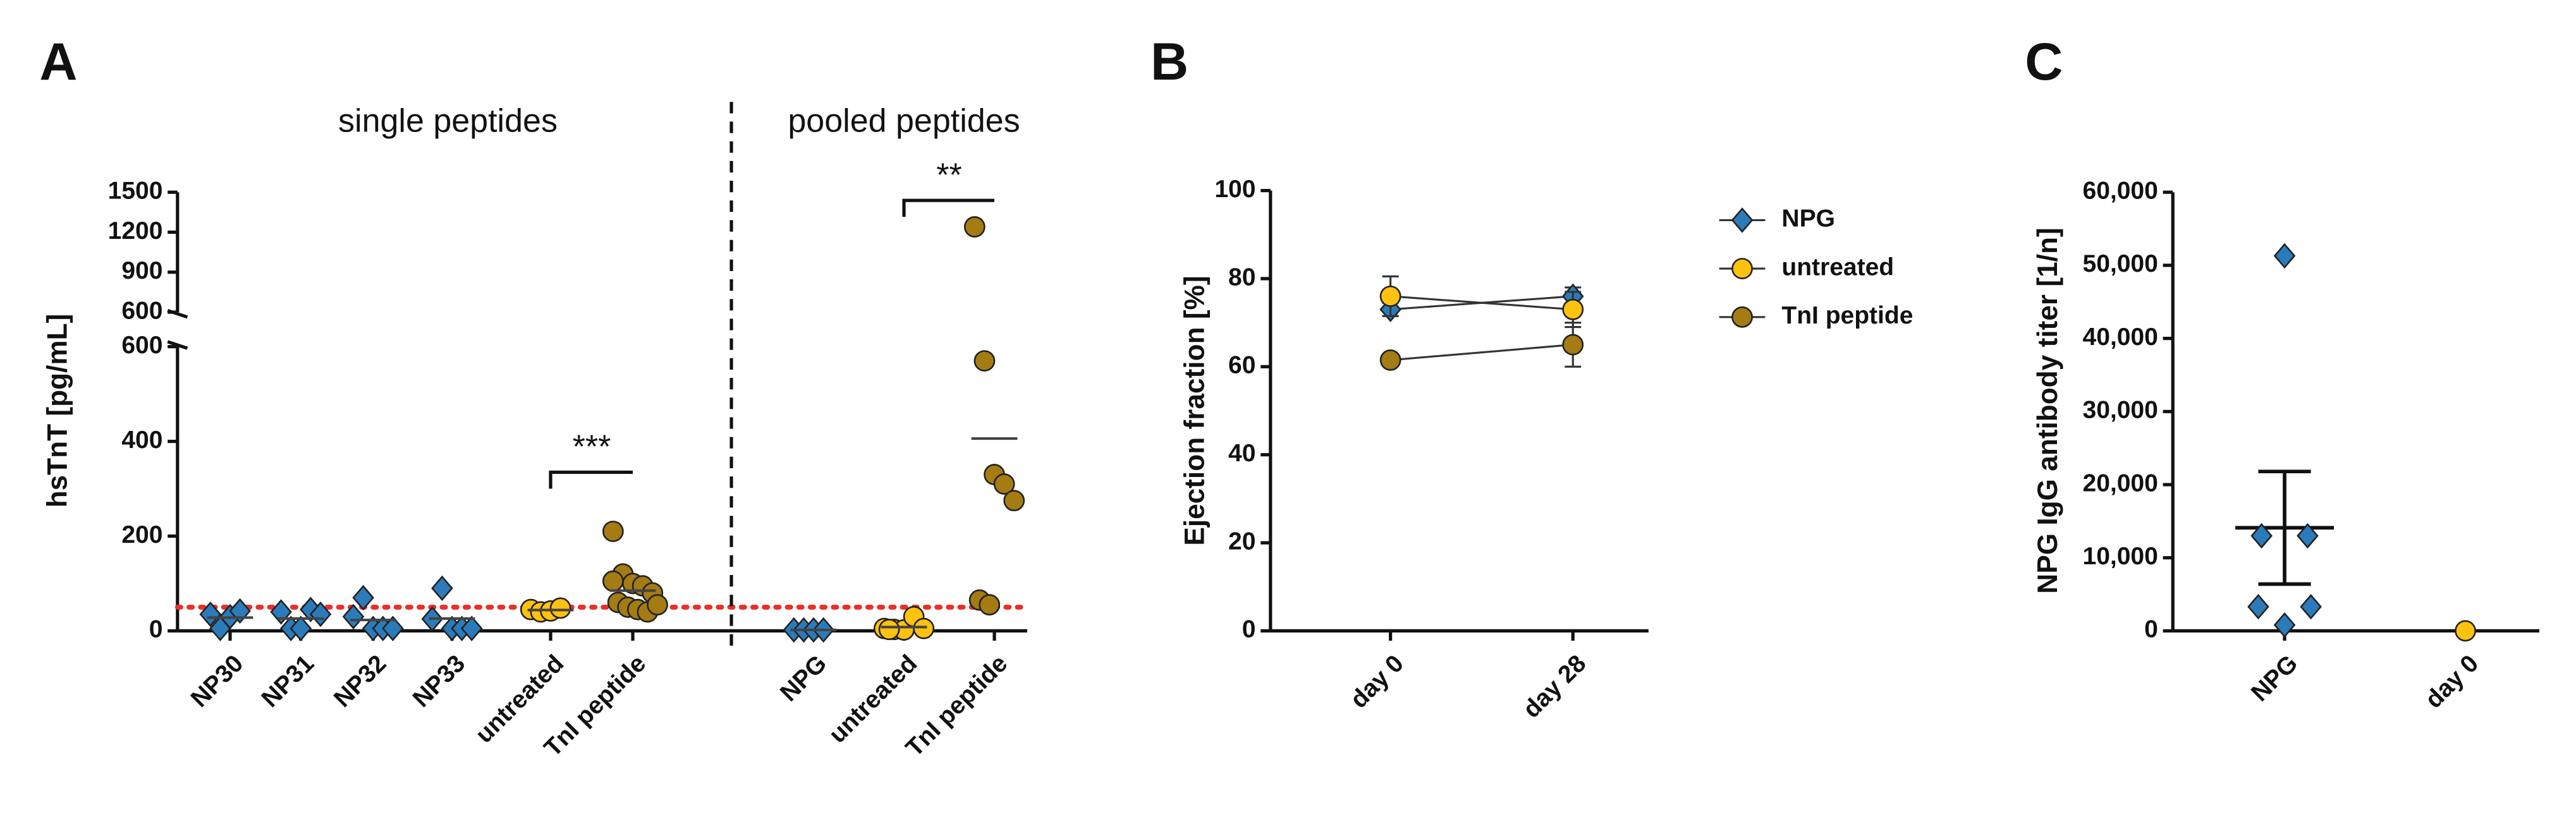  I want to click on panel-letter: A, so click(58, 61).